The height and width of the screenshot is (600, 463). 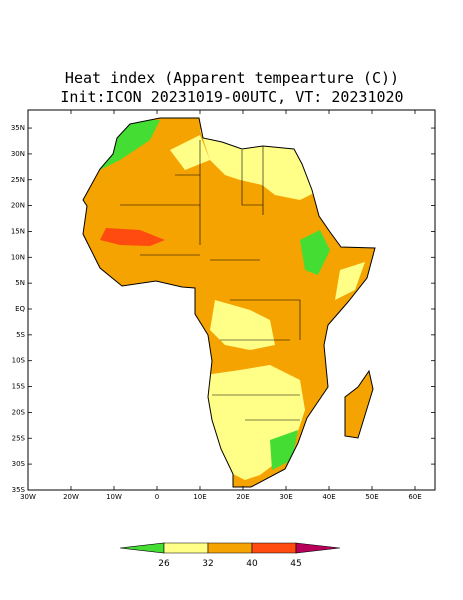 I want to click on lat-tick-label: 25N, so click(x=18, y=180).